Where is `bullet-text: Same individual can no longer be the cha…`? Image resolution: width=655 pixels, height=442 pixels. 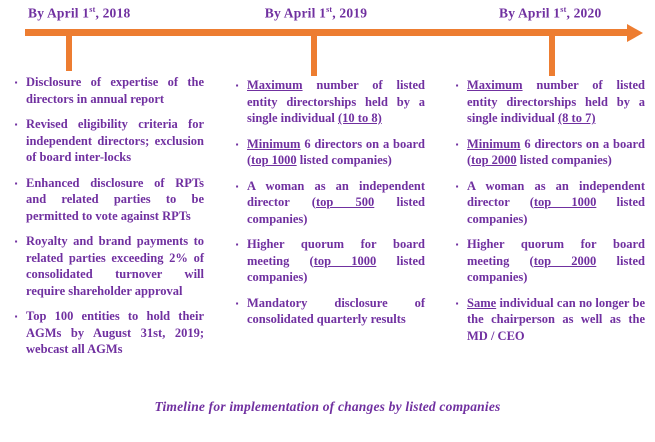
bullet-text: Same individual can no longer be the cha… is located at coordinates (556, 319).